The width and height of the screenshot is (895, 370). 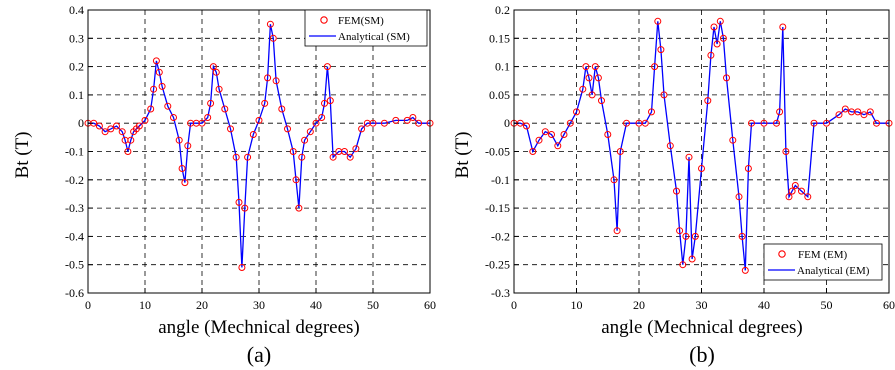 What do you see at coordinates (833, 271) in the screenshot?
I see `chart-b-legend-label-analytical: Analytical (EM)` at bounding box center [833, 271].